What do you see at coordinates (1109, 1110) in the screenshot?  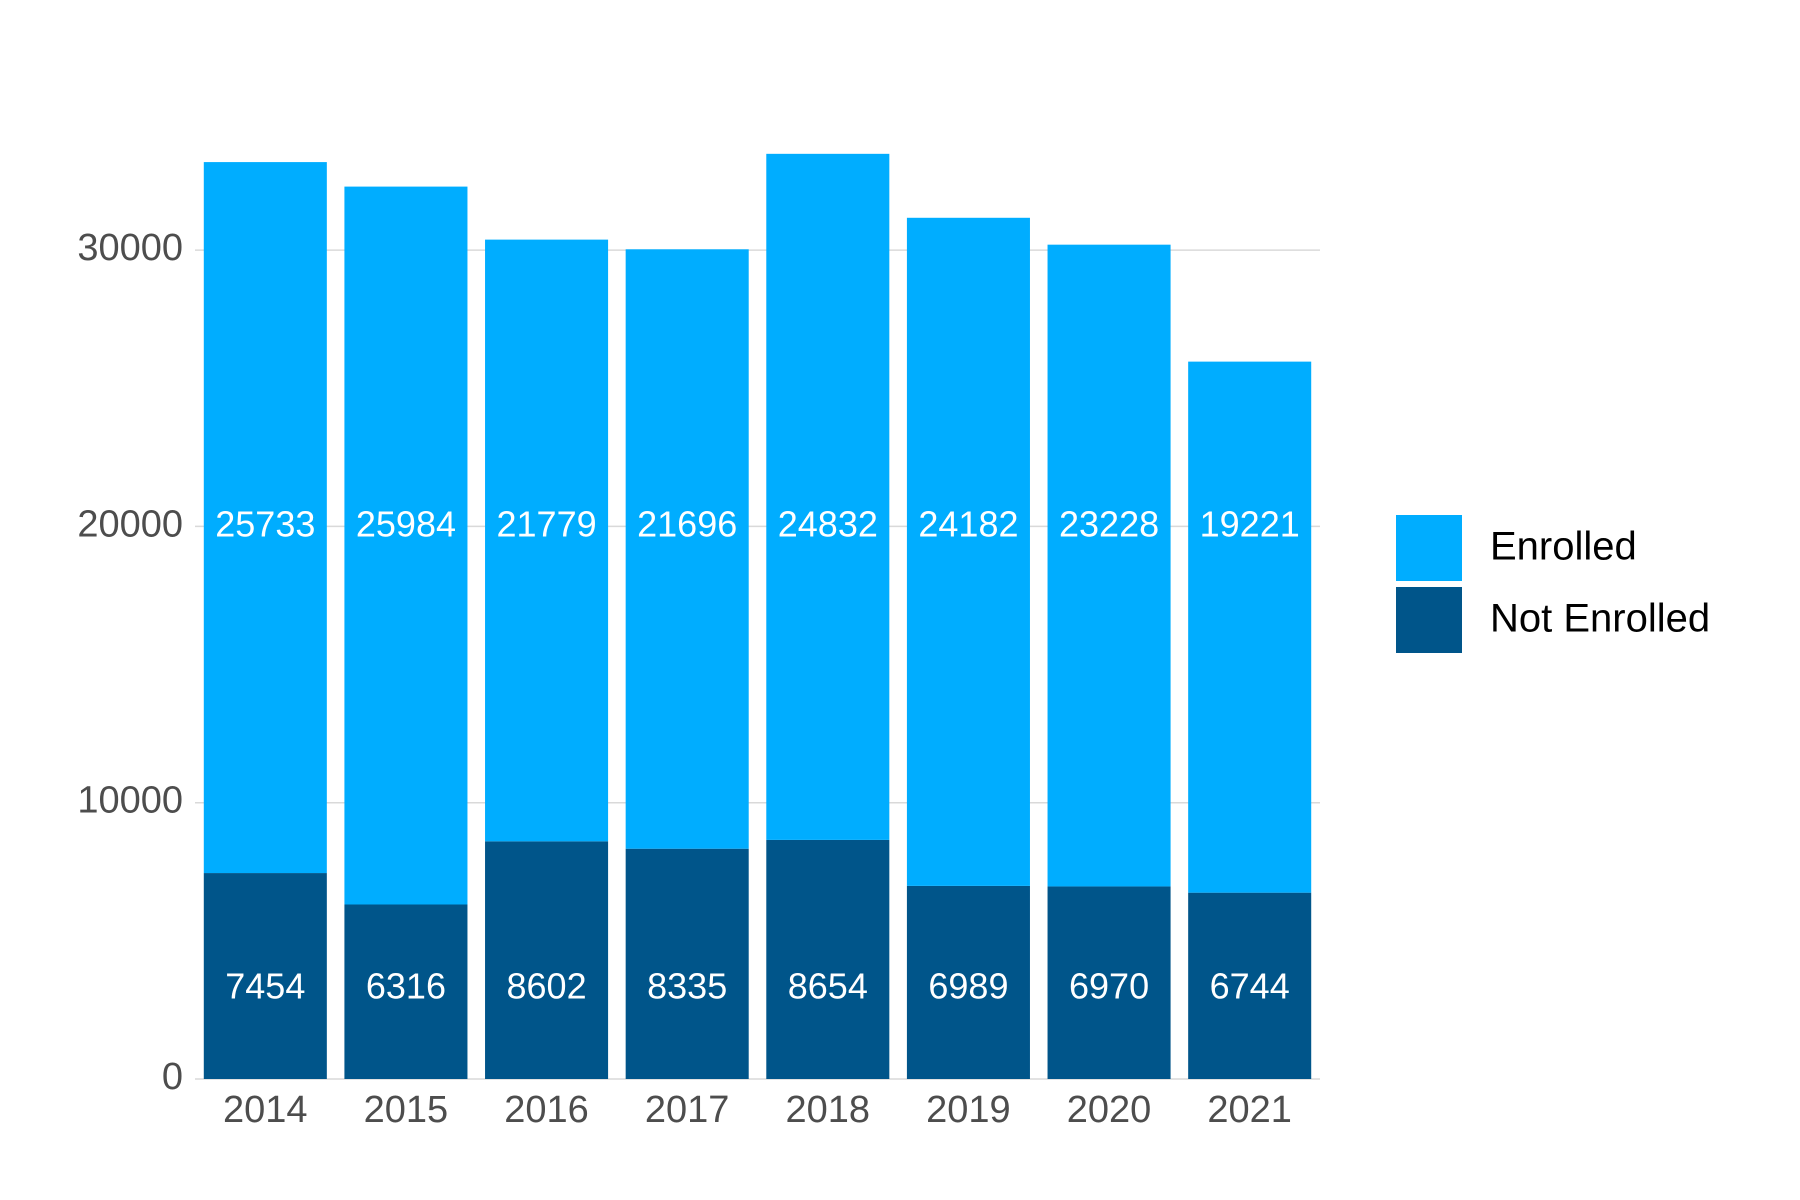 I see `x-tick-label: 2020` at bounding box center [1109, 1110].